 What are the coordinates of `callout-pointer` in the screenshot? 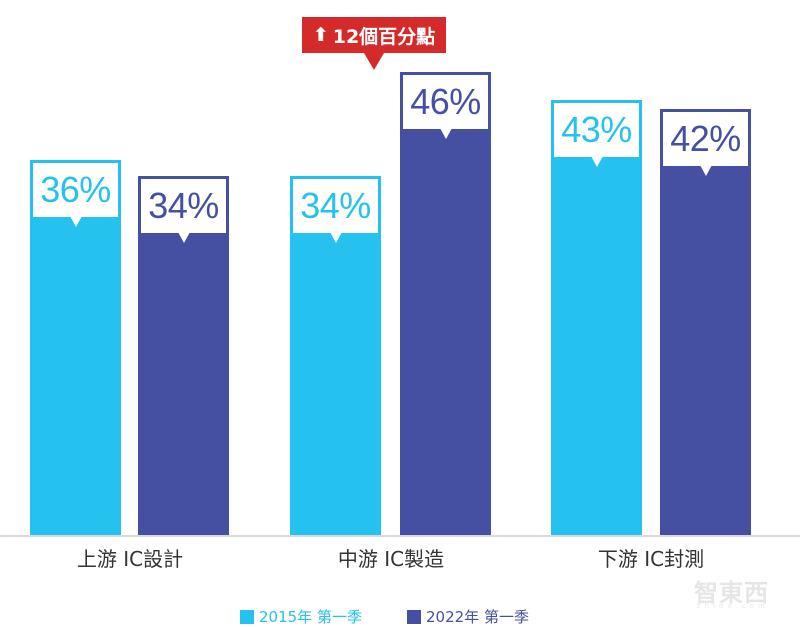 It's located at (374, 61).